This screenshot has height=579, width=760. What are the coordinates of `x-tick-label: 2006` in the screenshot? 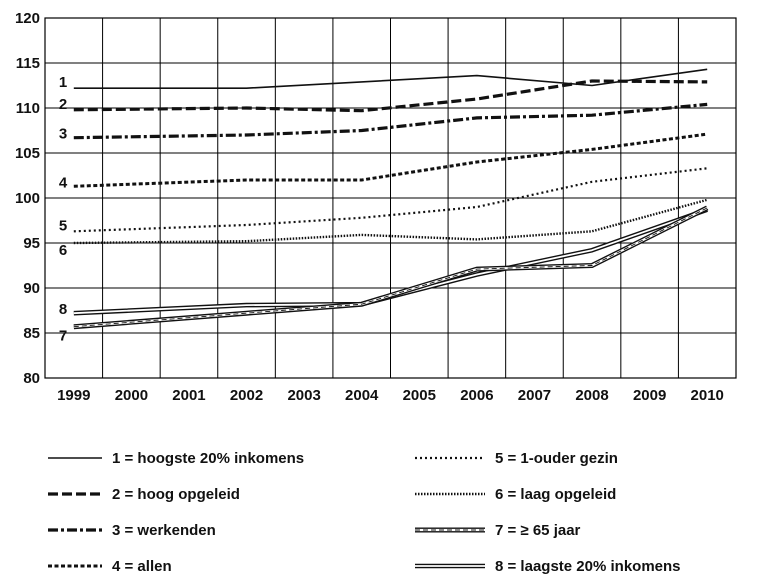 It's located at (476, 395).